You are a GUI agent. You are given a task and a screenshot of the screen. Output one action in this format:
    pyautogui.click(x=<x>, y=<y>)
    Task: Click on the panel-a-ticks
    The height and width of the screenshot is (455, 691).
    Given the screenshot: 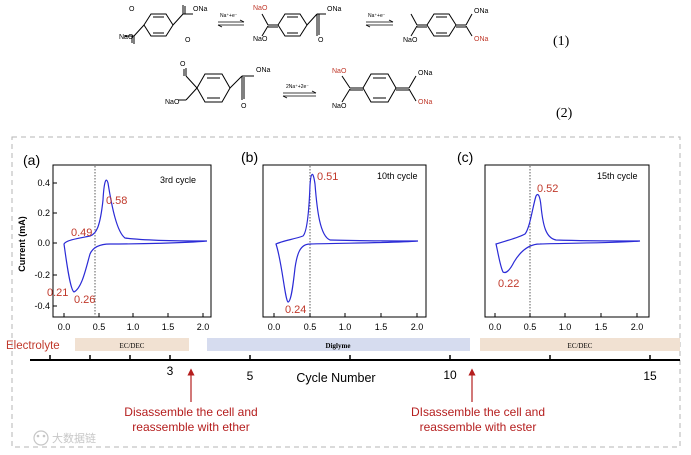 What is the action you would take?
    pyautogui.click(x=128, y=249)
    